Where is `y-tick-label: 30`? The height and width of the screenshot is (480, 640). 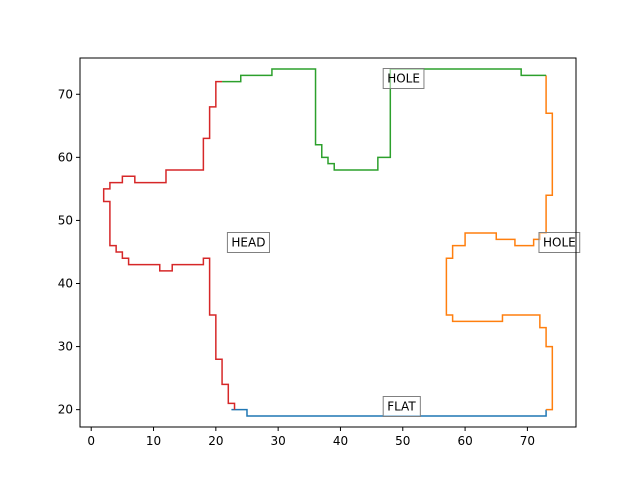 y-tick-label: 30 is located at coordinates (65, 347).